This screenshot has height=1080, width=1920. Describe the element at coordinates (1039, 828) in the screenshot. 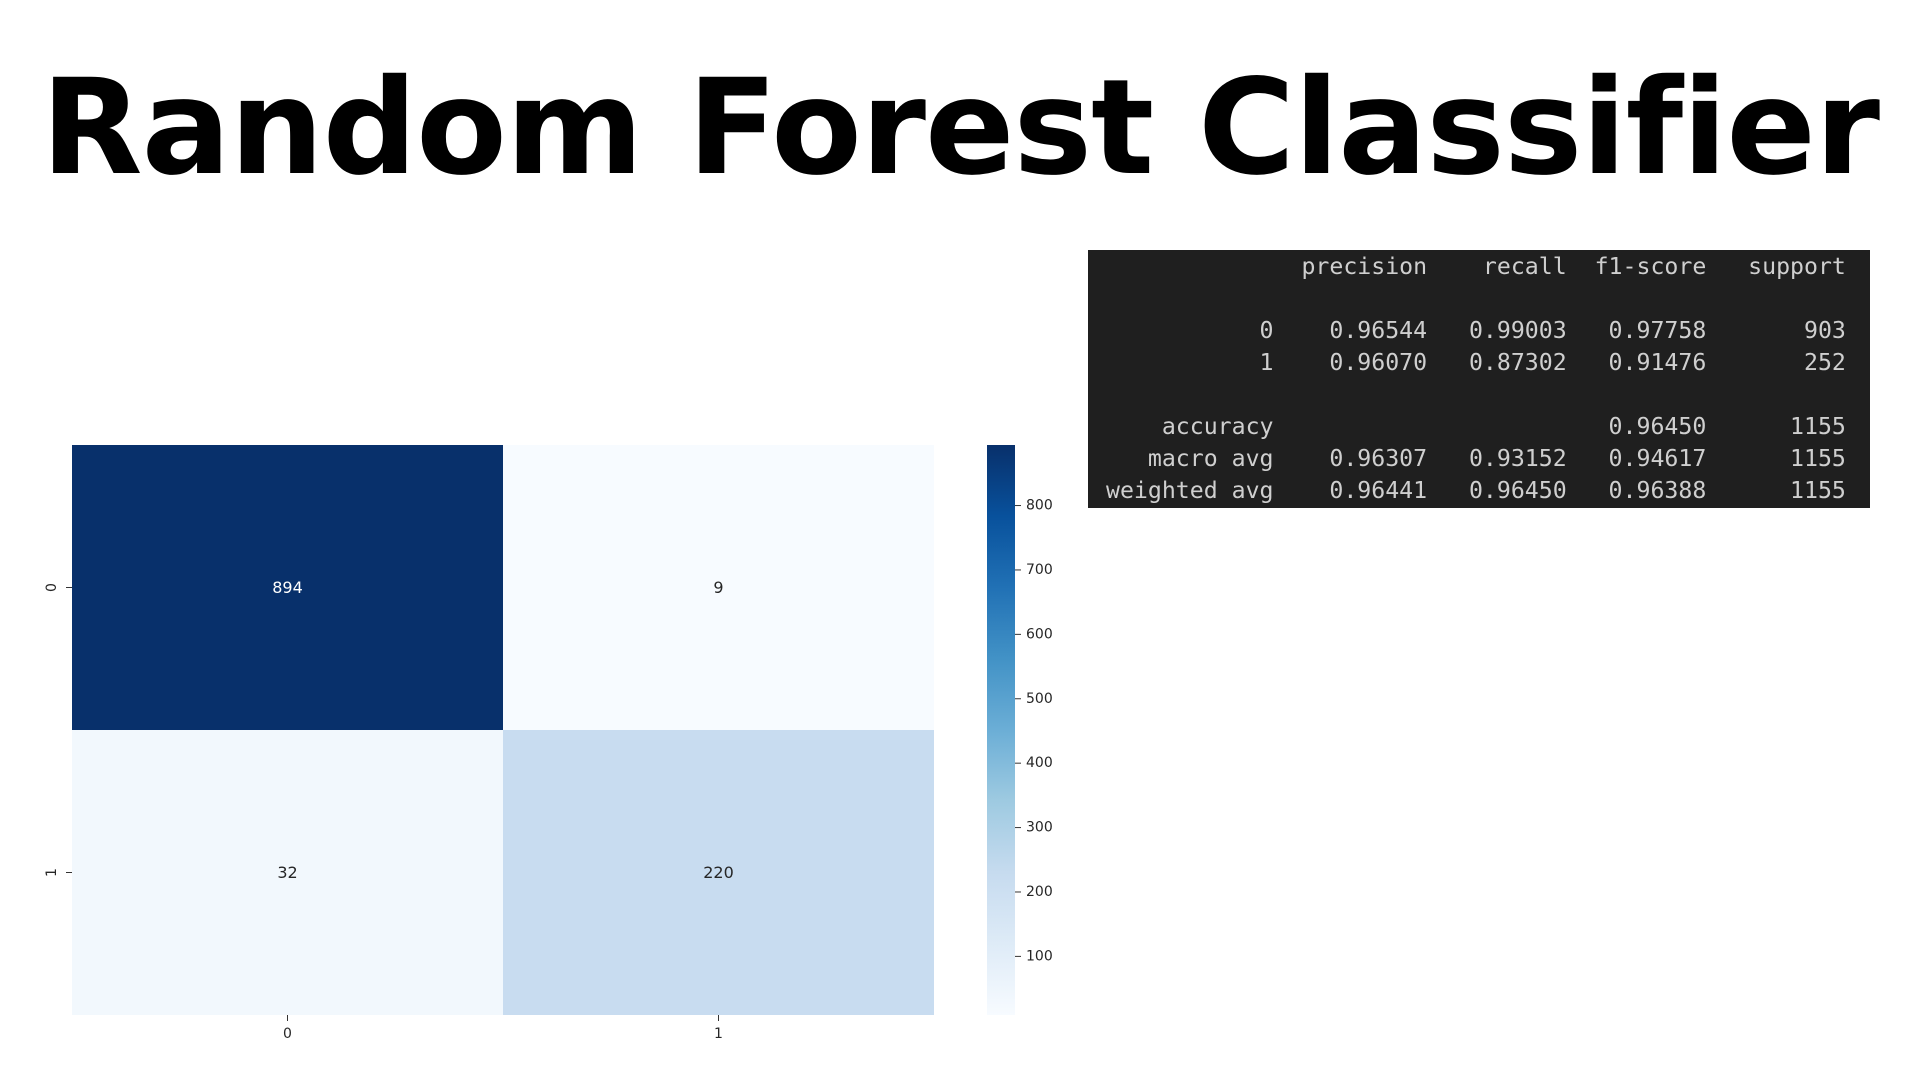

I see `colorbar-tick-label: 300` at that location.